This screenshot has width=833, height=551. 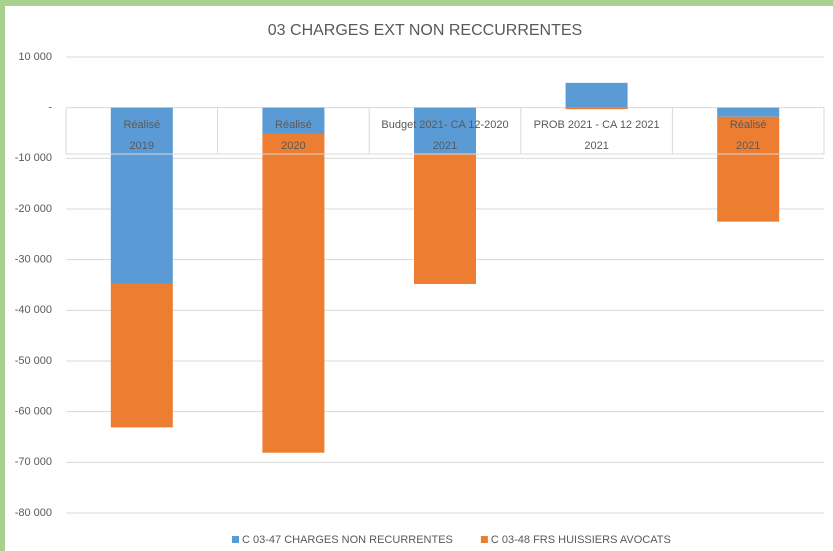 I want to click on y-tick-label: -, so click(x=50, y=108).